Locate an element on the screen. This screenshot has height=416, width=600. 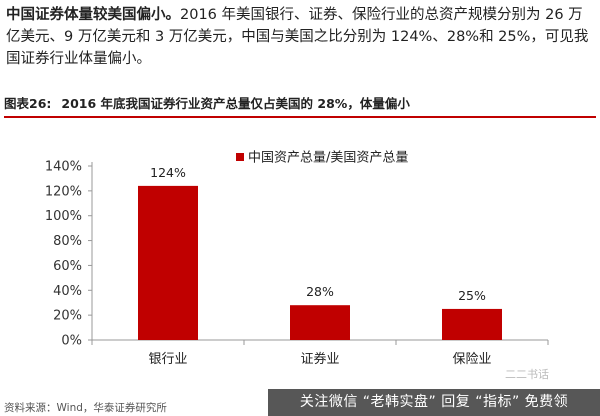
category-label: 证券业 is located at coordinates (319, 359).